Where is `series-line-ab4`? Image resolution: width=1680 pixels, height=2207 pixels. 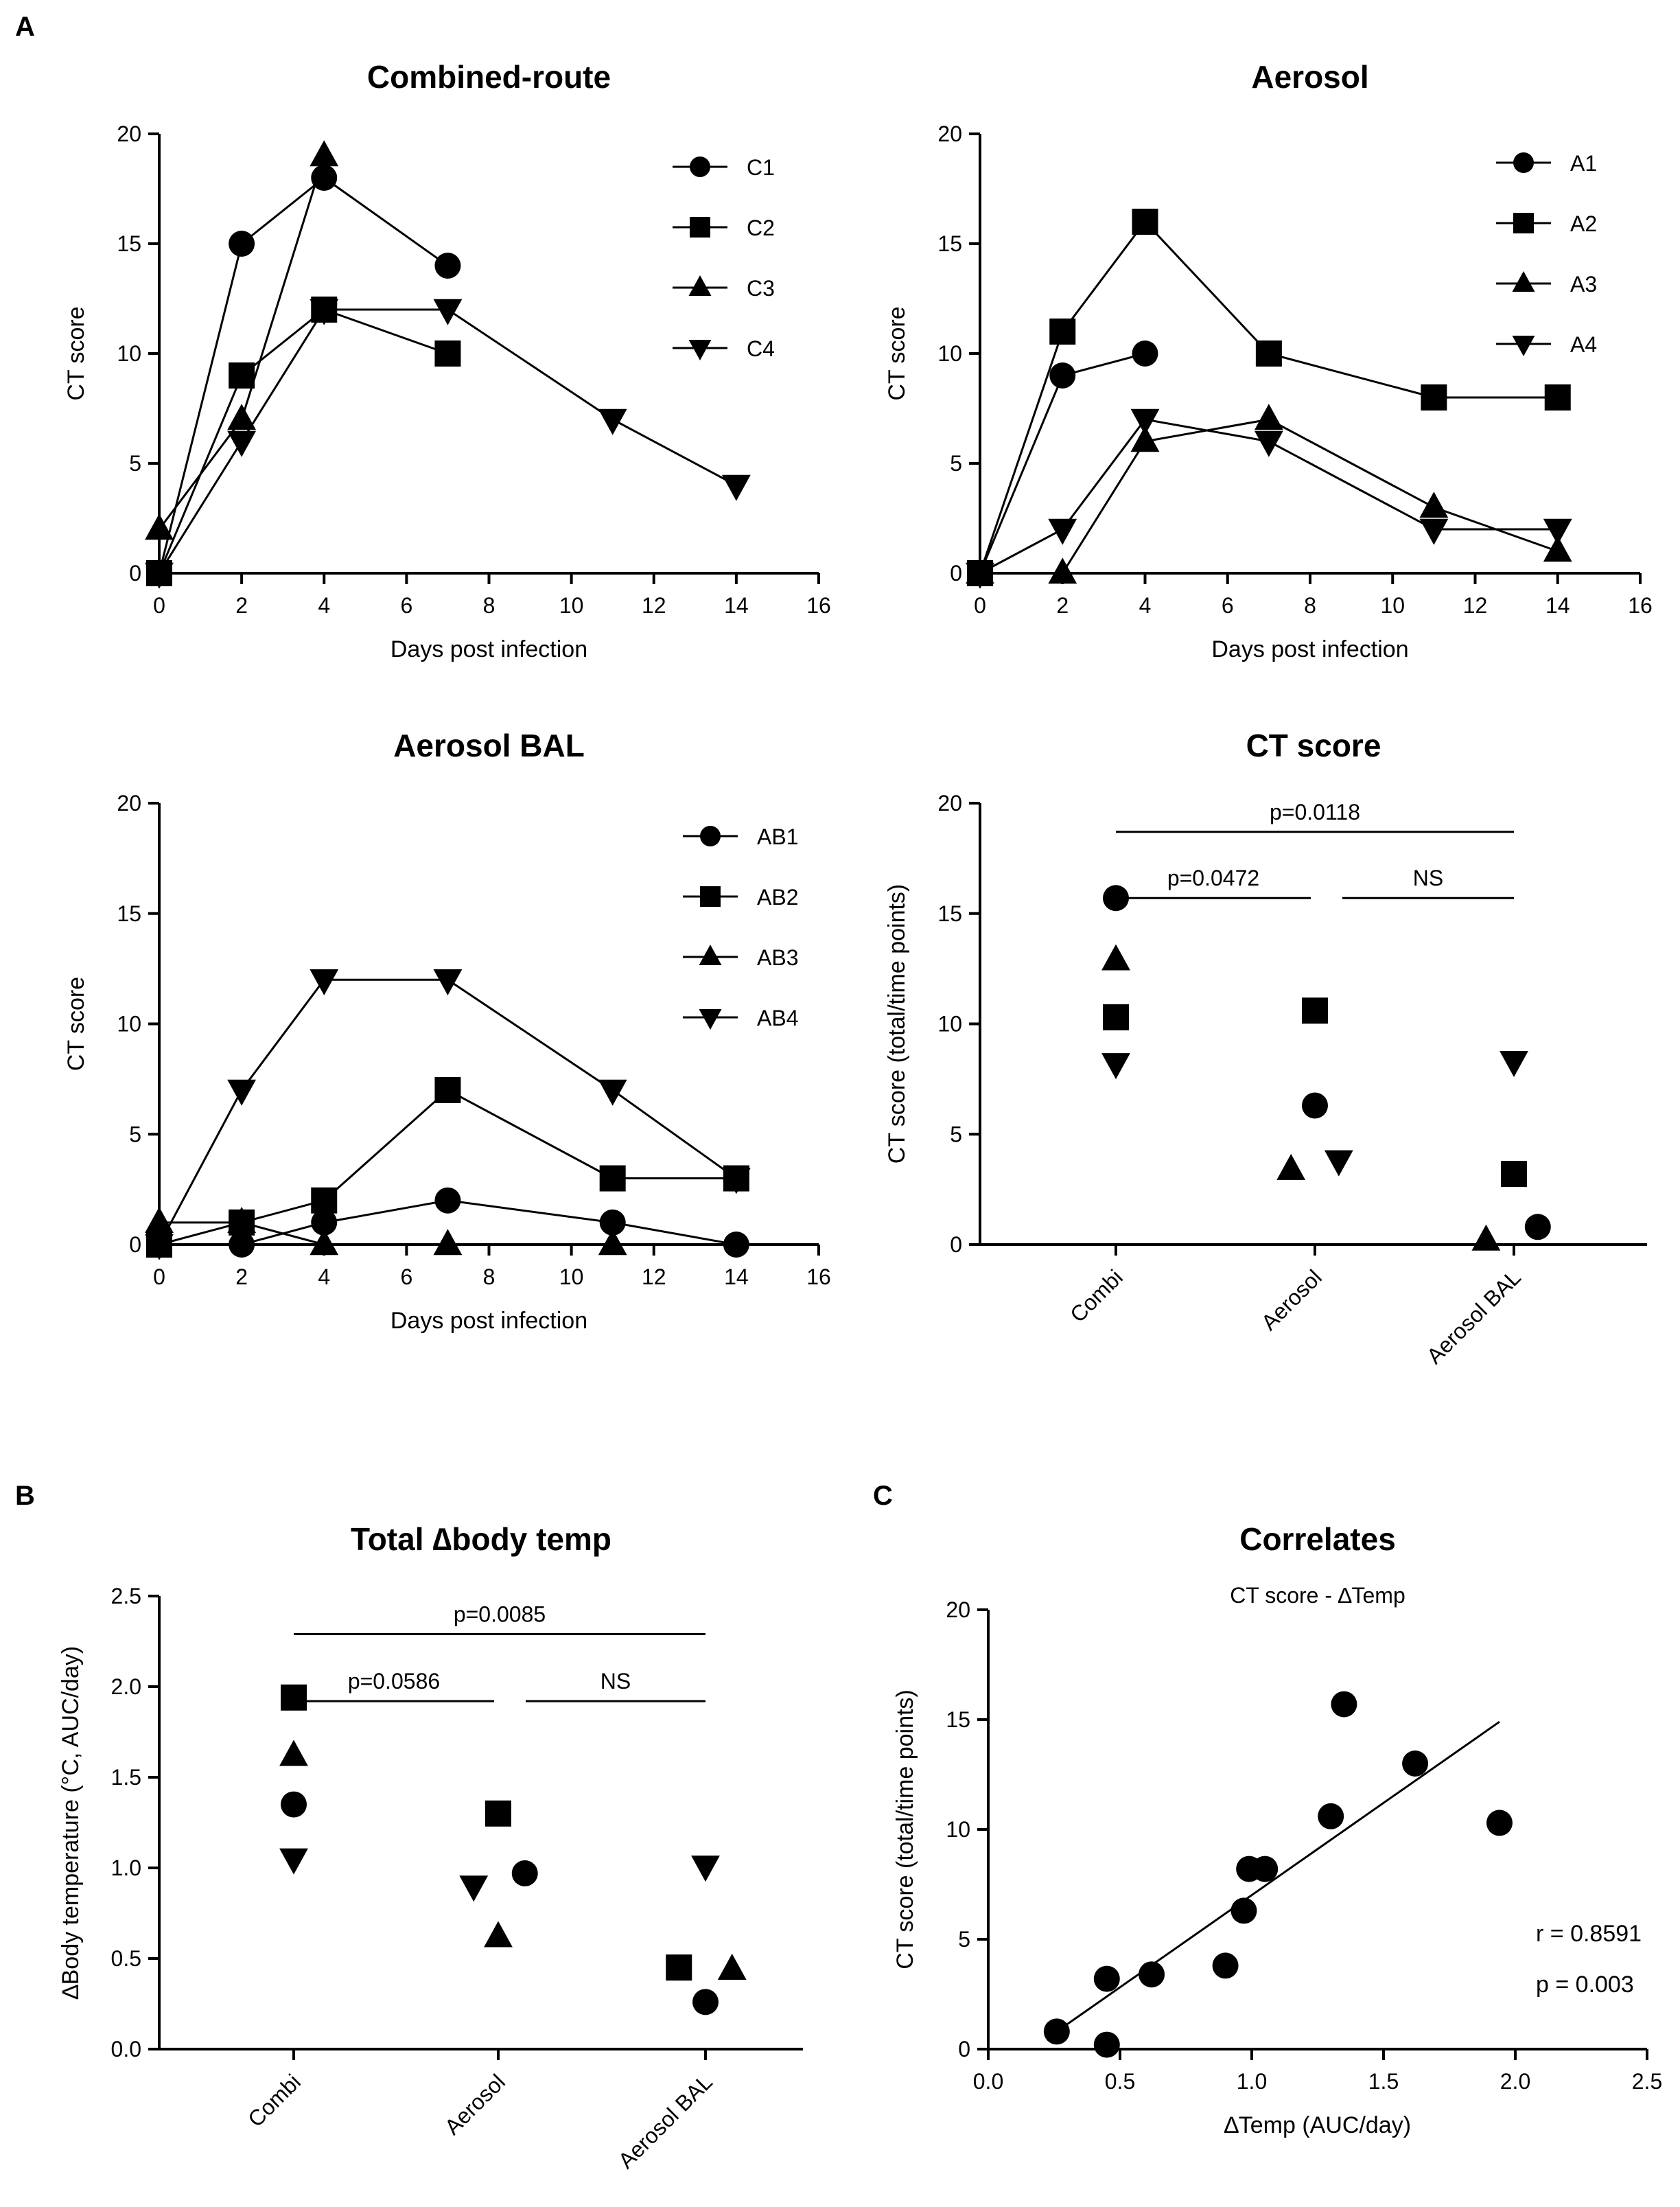
series-line-ab4 is located at coordinates (447, 1111).